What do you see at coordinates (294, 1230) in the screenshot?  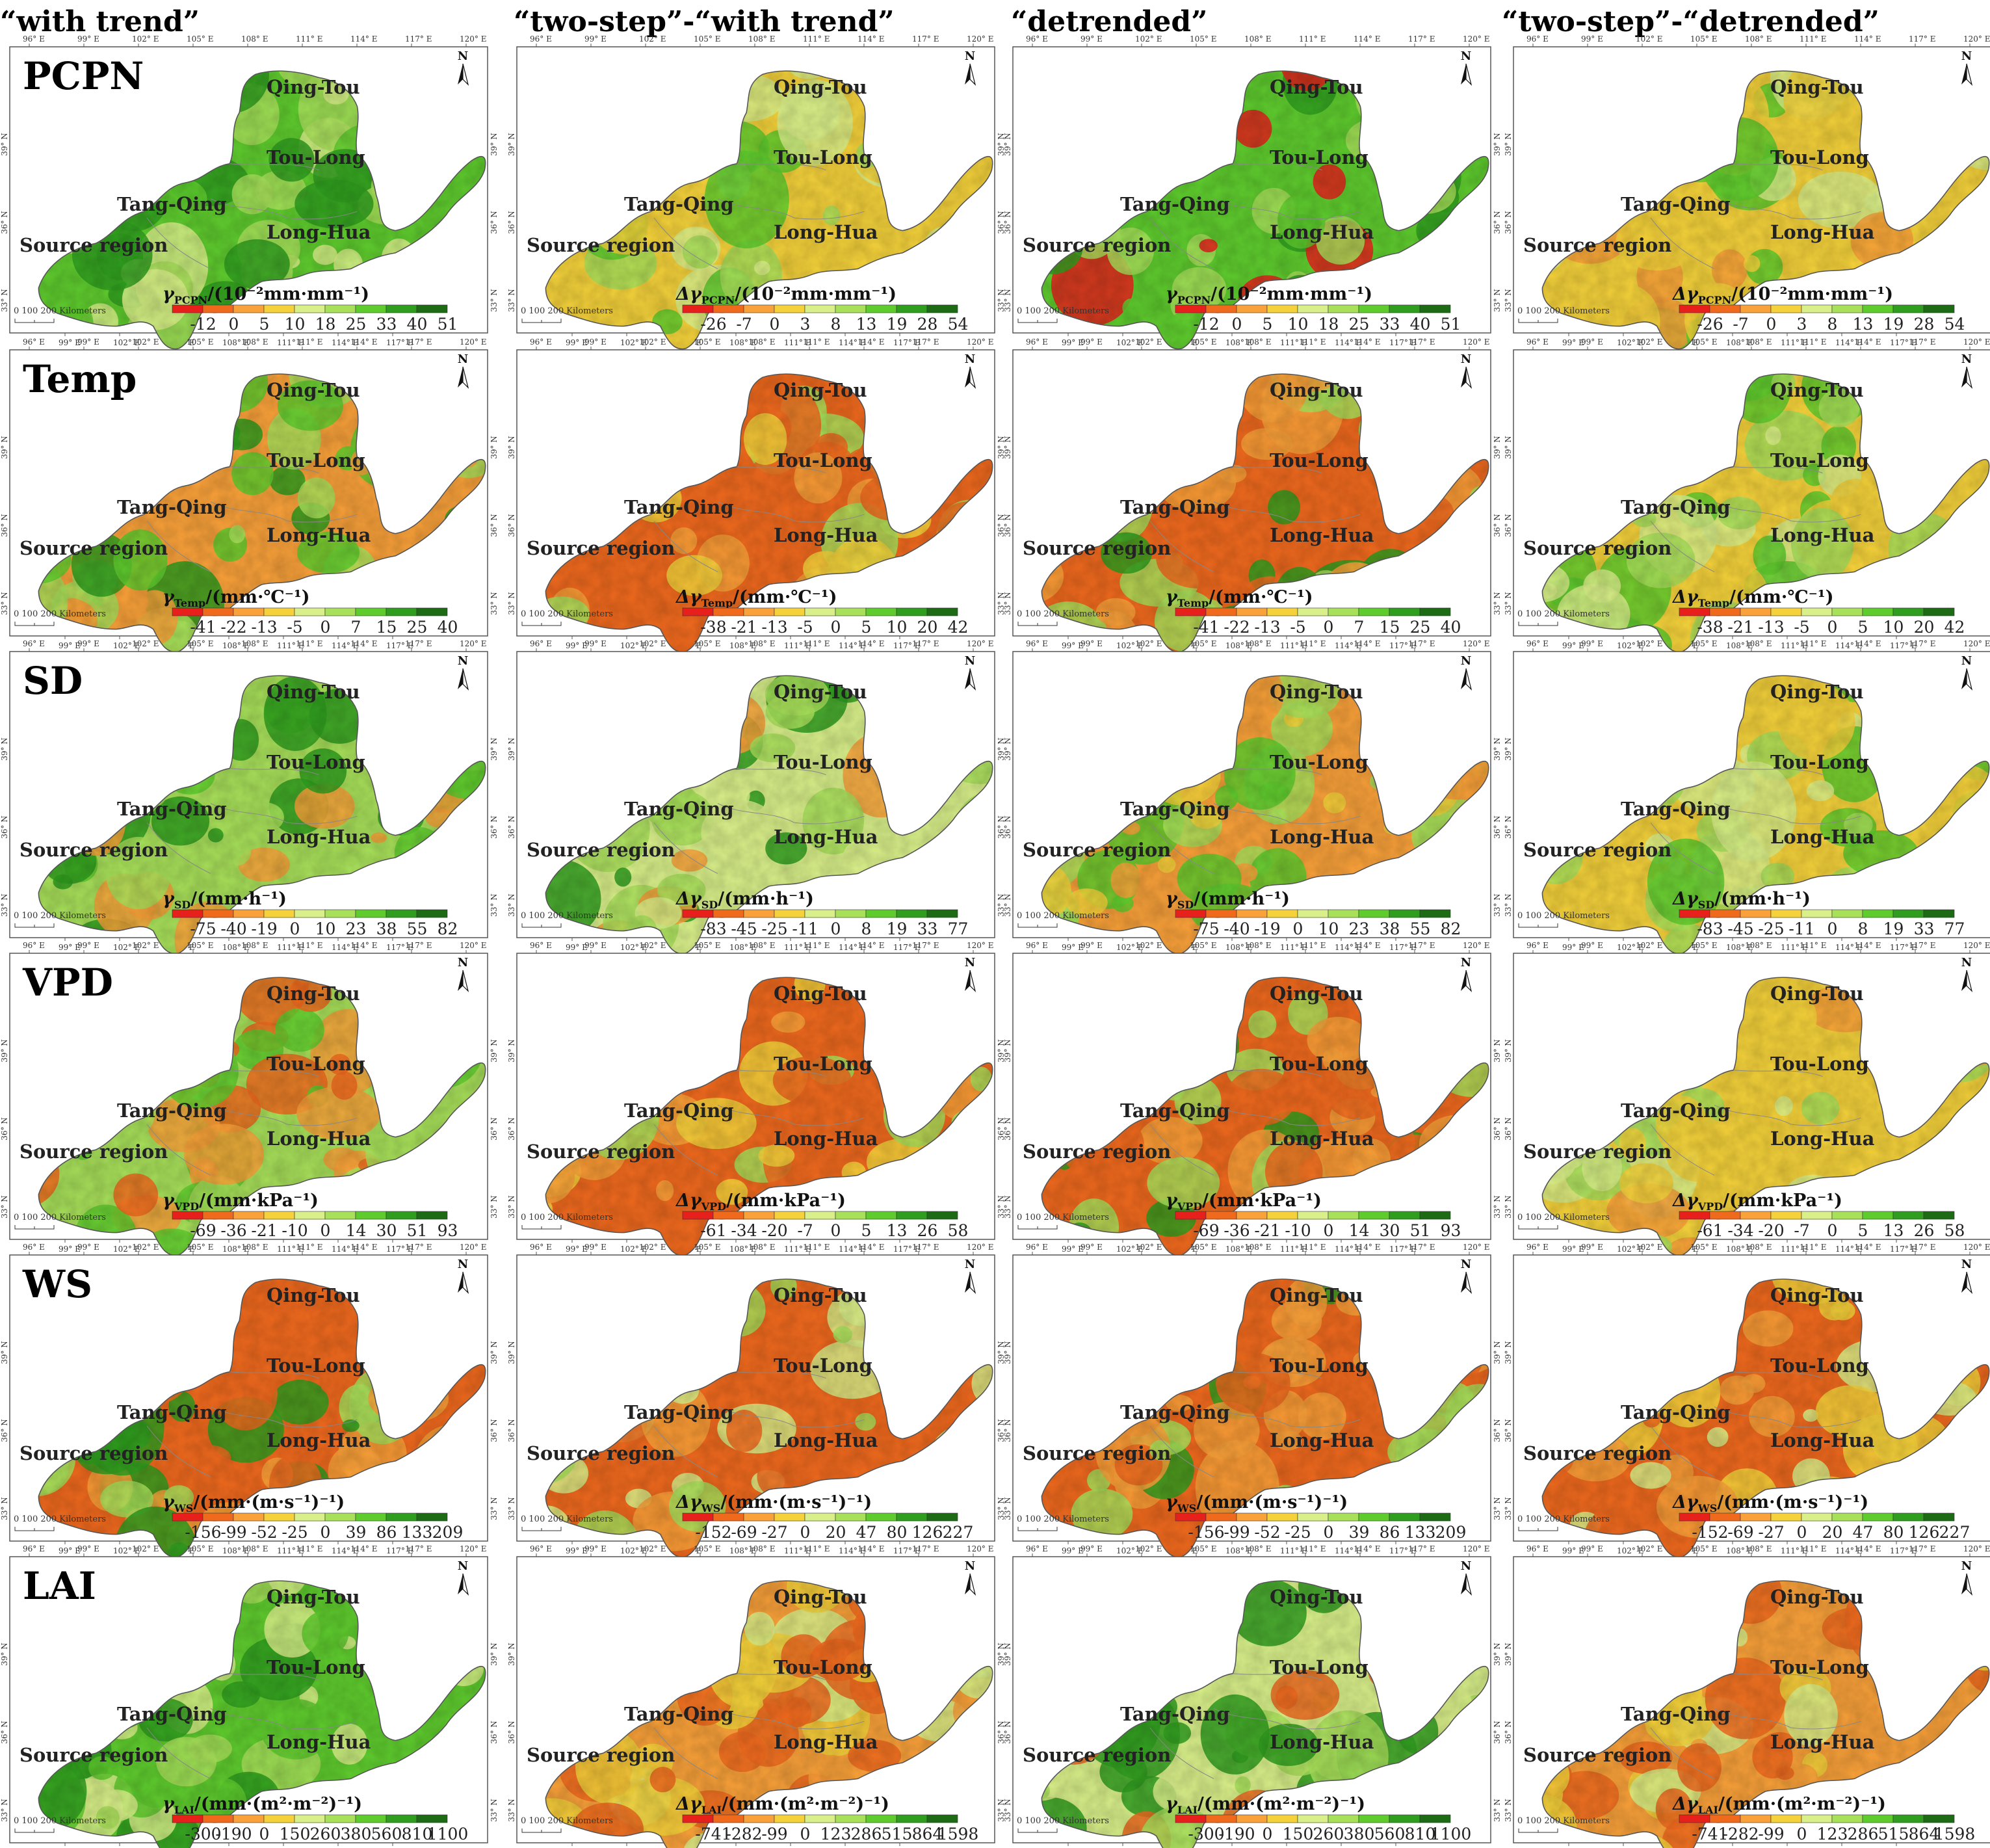 I see `colorbar-tick: -10` at bounding box center [294, 1230].